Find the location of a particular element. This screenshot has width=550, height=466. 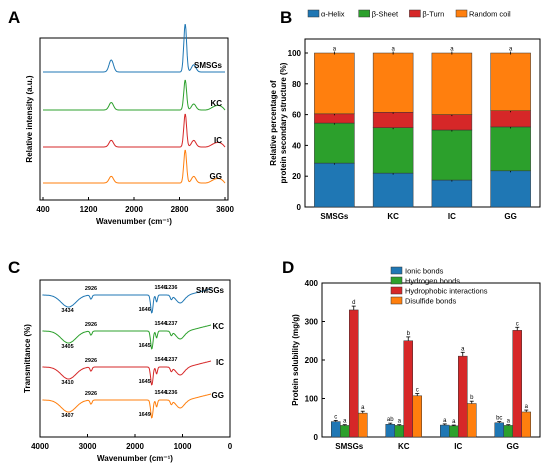

panel-b-y-tick-label: 100 is located at coordinates (295, 53).